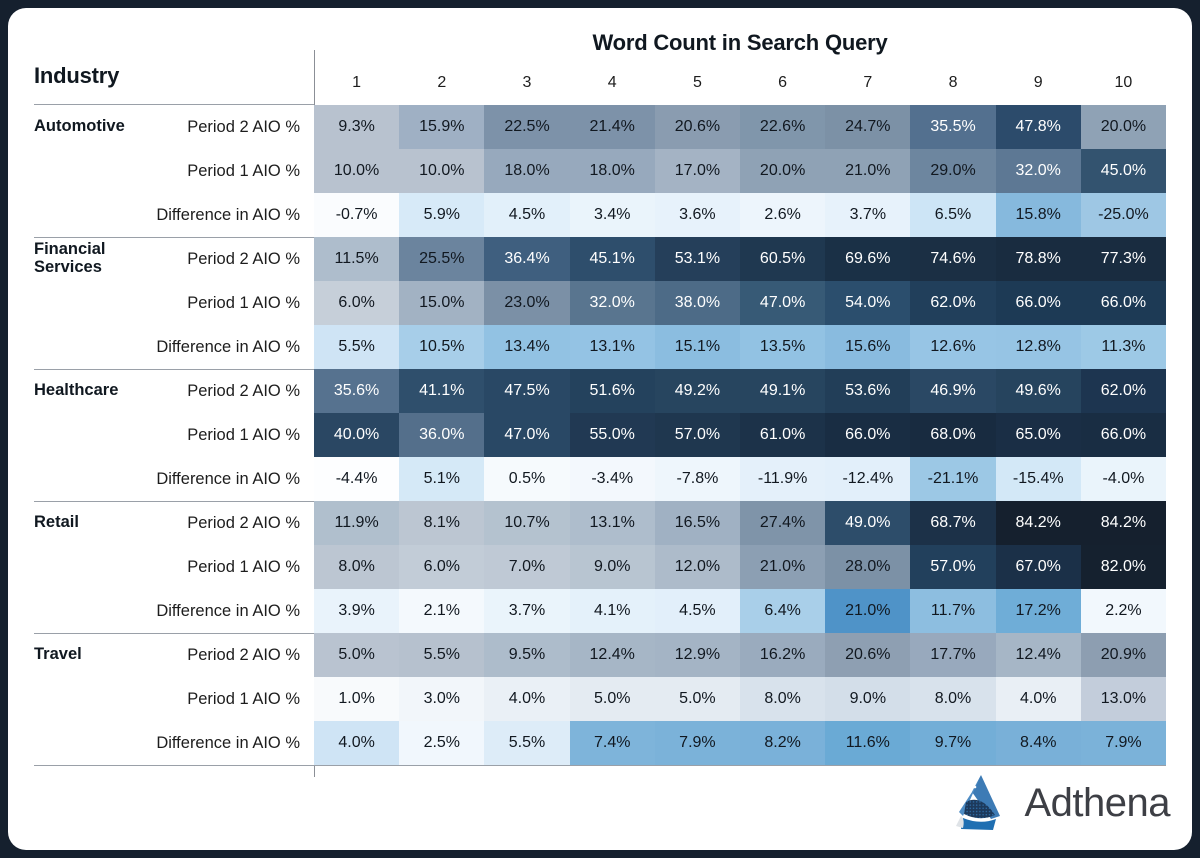  Describe the element at coordinates (442, 435) in the screenshot. I see `heatmap-cell: 36.0%` at that location.